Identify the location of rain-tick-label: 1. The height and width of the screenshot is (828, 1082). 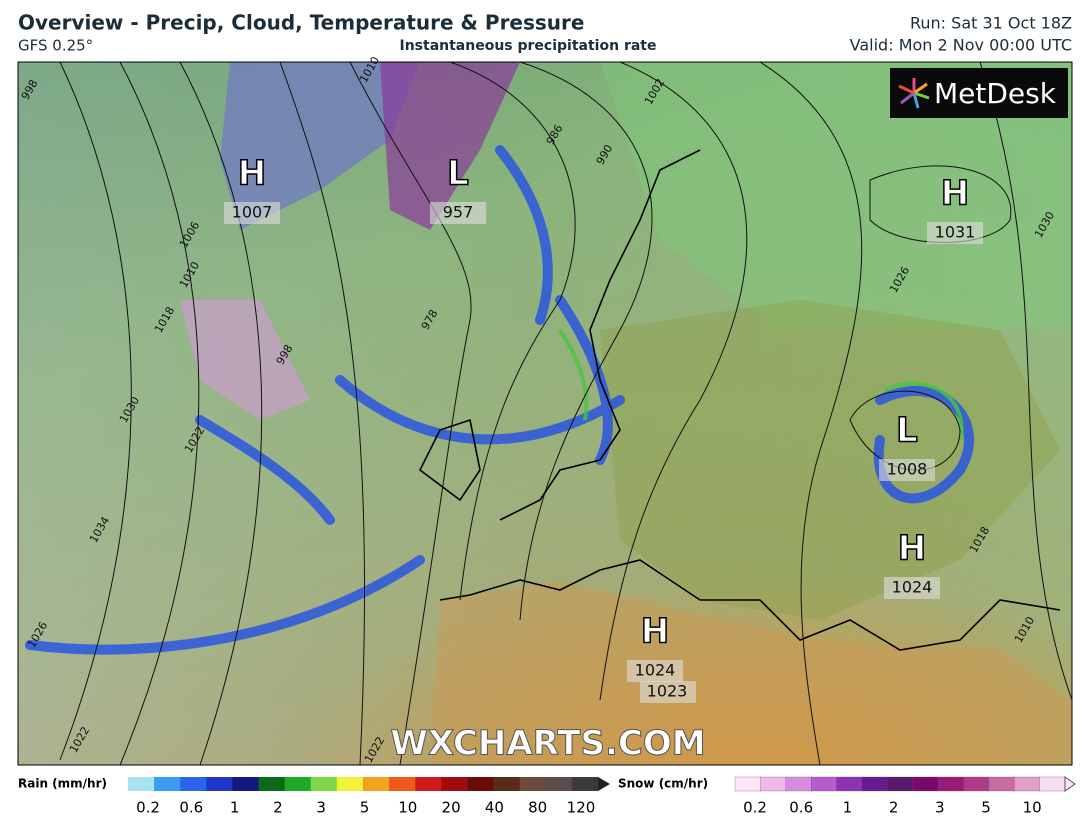
(235, 808).